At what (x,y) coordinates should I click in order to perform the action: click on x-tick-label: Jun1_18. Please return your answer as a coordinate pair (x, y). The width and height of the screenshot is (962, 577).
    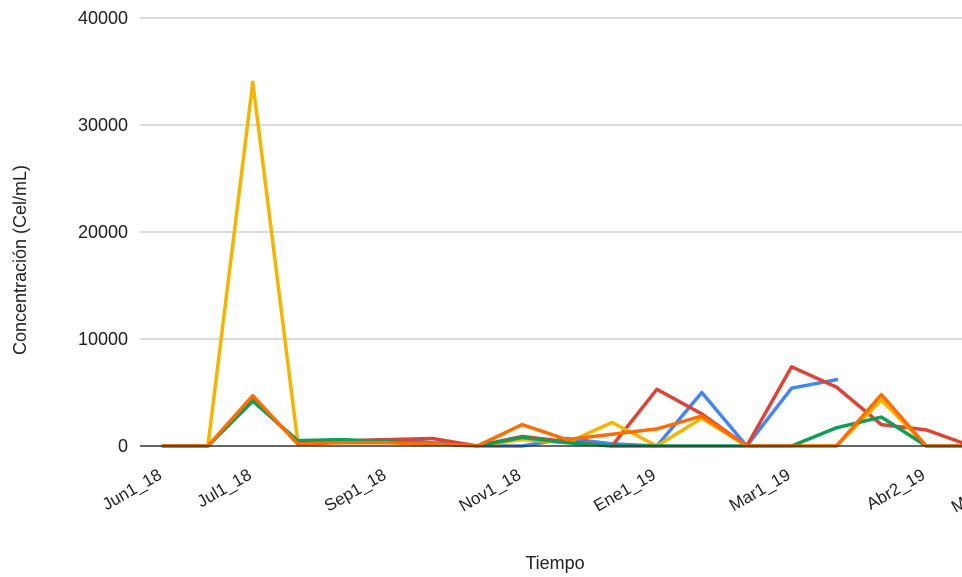
    Looking at the image, I should click on (132, 489).